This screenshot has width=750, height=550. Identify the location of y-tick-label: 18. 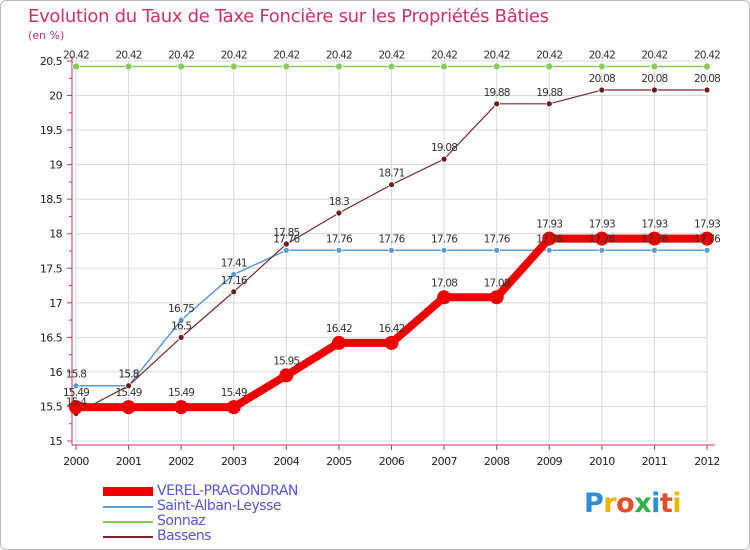
(55, 234).